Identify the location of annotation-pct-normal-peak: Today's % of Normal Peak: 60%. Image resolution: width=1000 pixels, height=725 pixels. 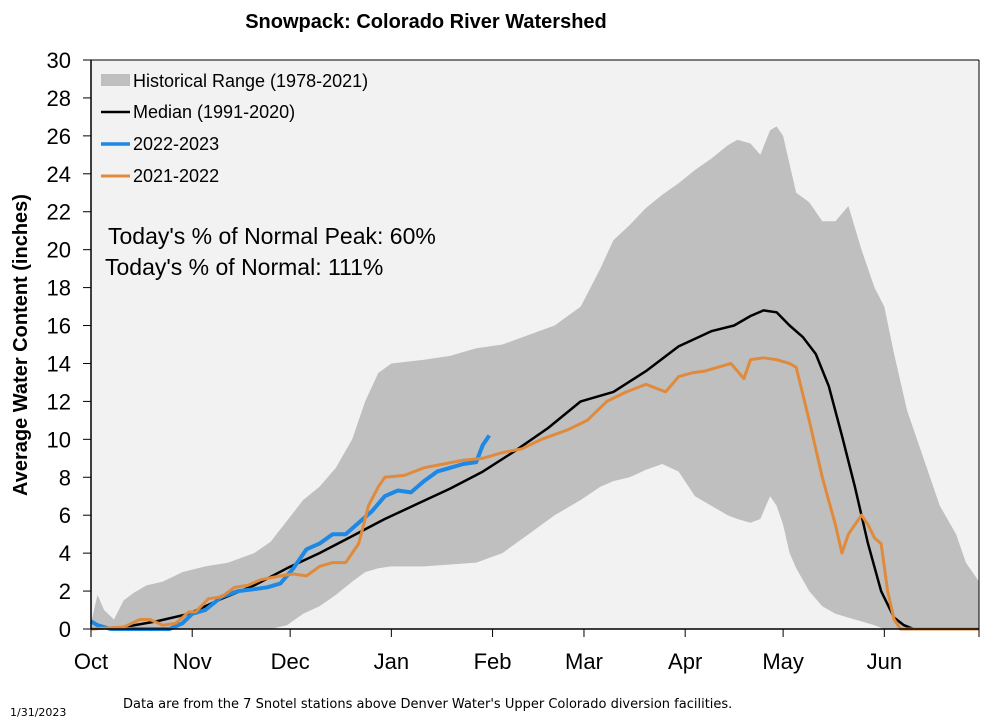
(272, 236).